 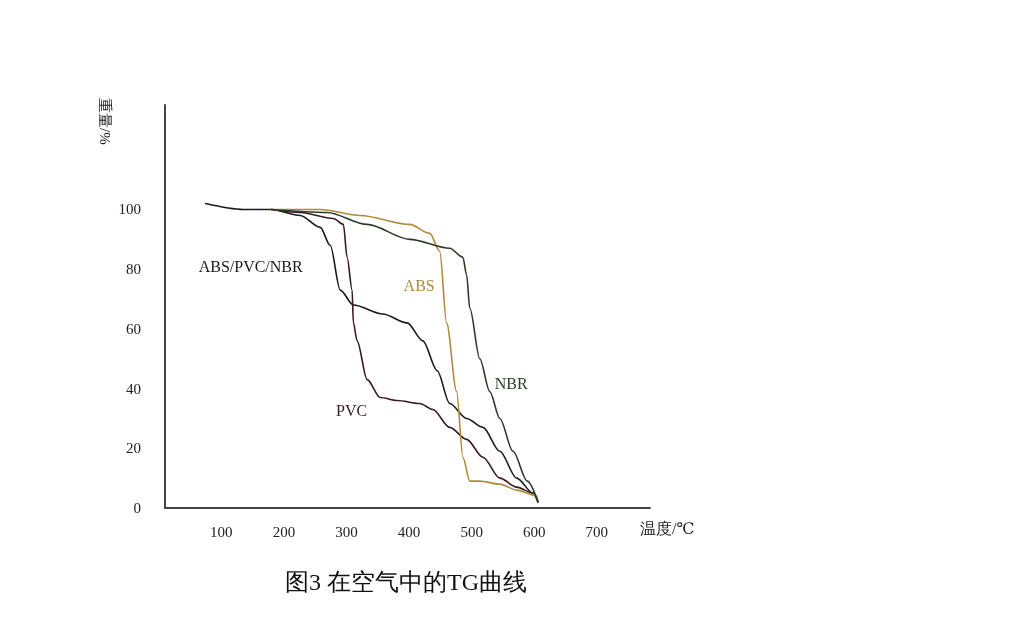 What do you see at coordinates (352, 411) in the screenshot?
I see `series-label: PVC` at bounding box center [352, 411].